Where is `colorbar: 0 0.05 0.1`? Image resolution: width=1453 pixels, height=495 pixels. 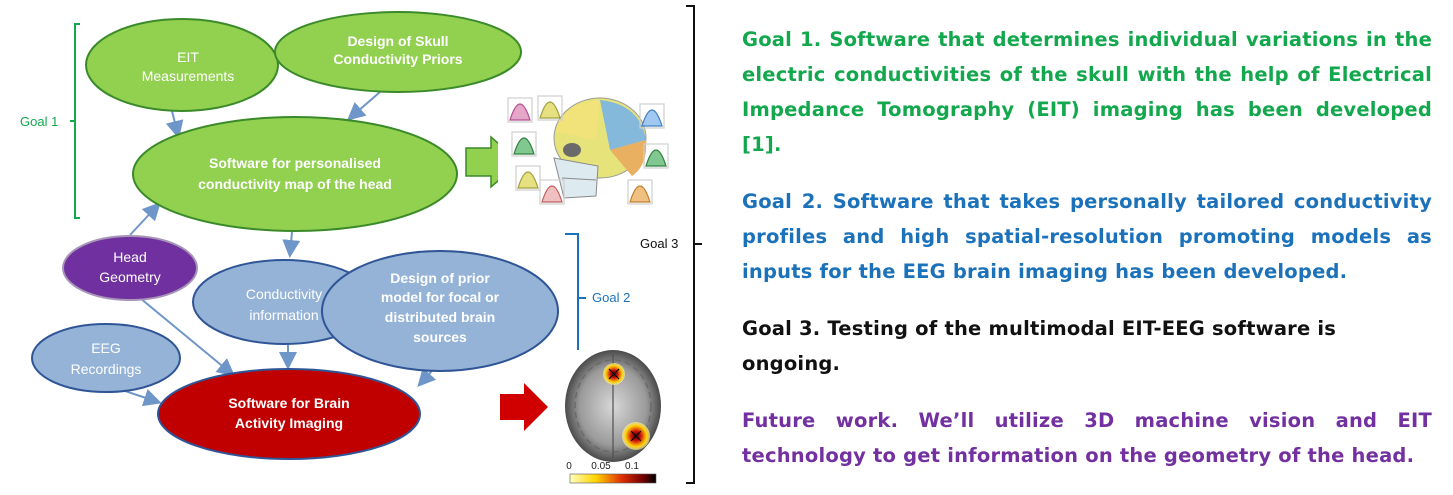
colorbar: 0 0.05 0.1 is located at coordinates (611, 472).